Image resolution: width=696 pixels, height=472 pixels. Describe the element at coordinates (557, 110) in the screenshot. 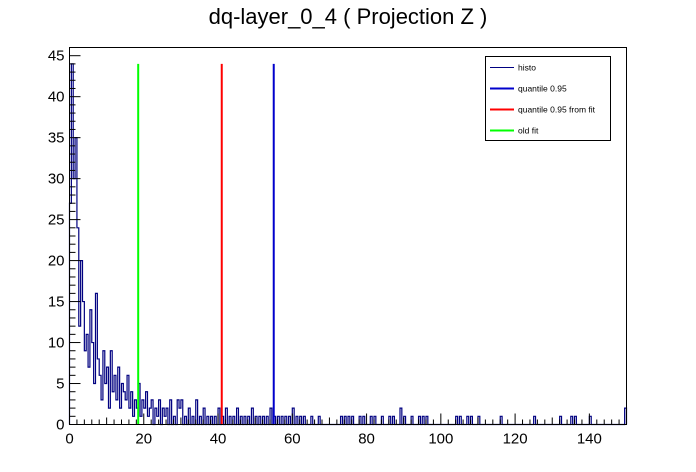

I see `legend-label: quantile 0.95 from fit` at that location.